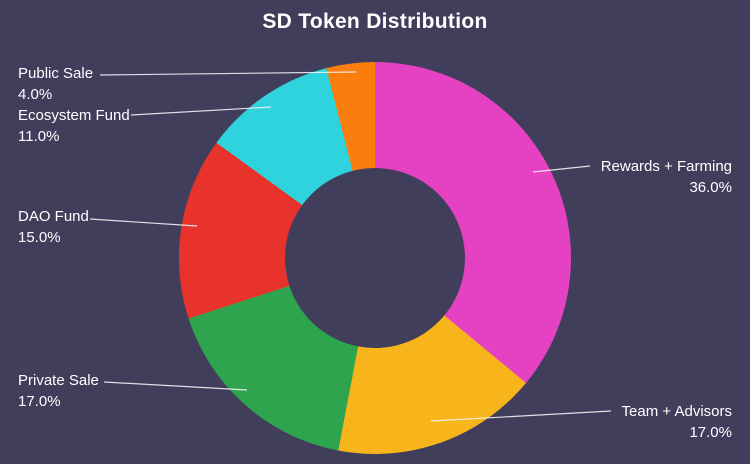 This screenshot has width=750, height=464. Describe the element at coordinates (58, 380) in the screenshot. I see `slice-label-private-sale: Private Sale` at that location.